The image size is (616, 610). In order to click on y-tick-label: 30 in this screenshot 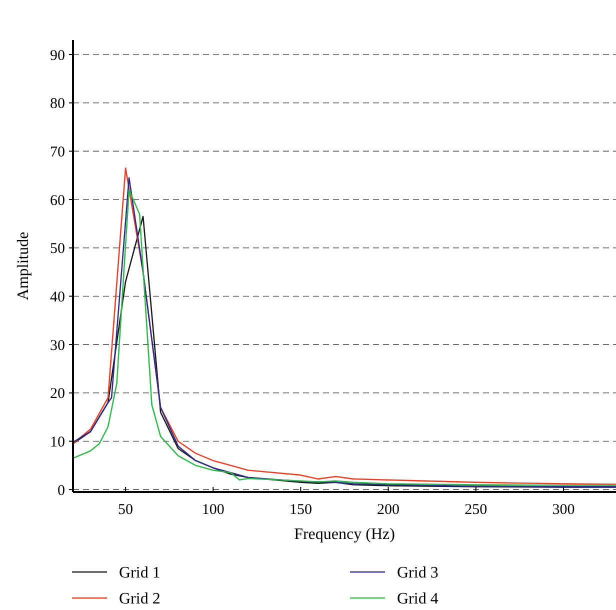, I will do `click(57, 346)`.